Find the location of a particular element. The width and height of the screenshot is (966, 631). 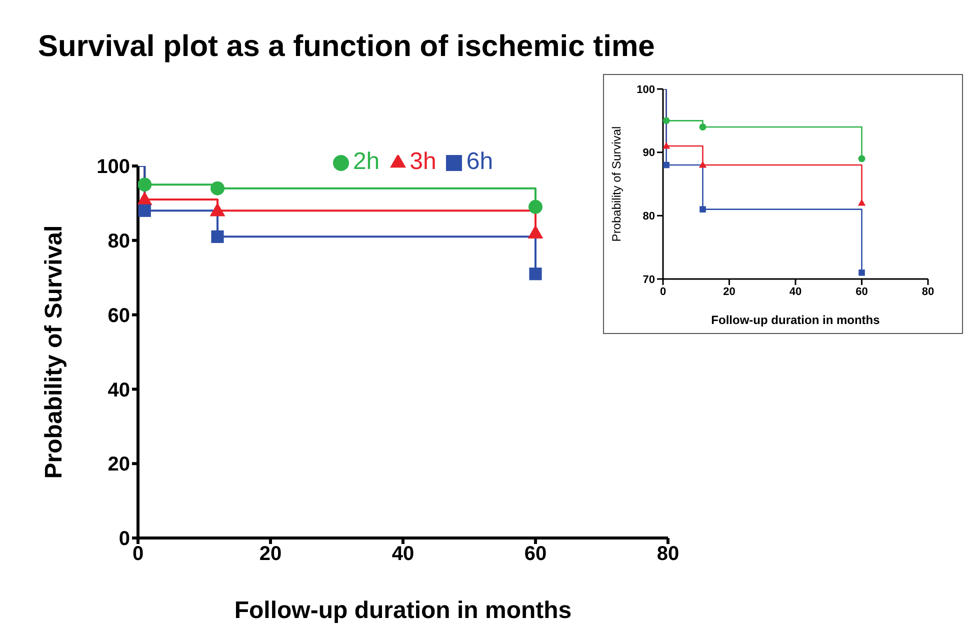

legend-label: 6h is located at coordinates (480, 161).